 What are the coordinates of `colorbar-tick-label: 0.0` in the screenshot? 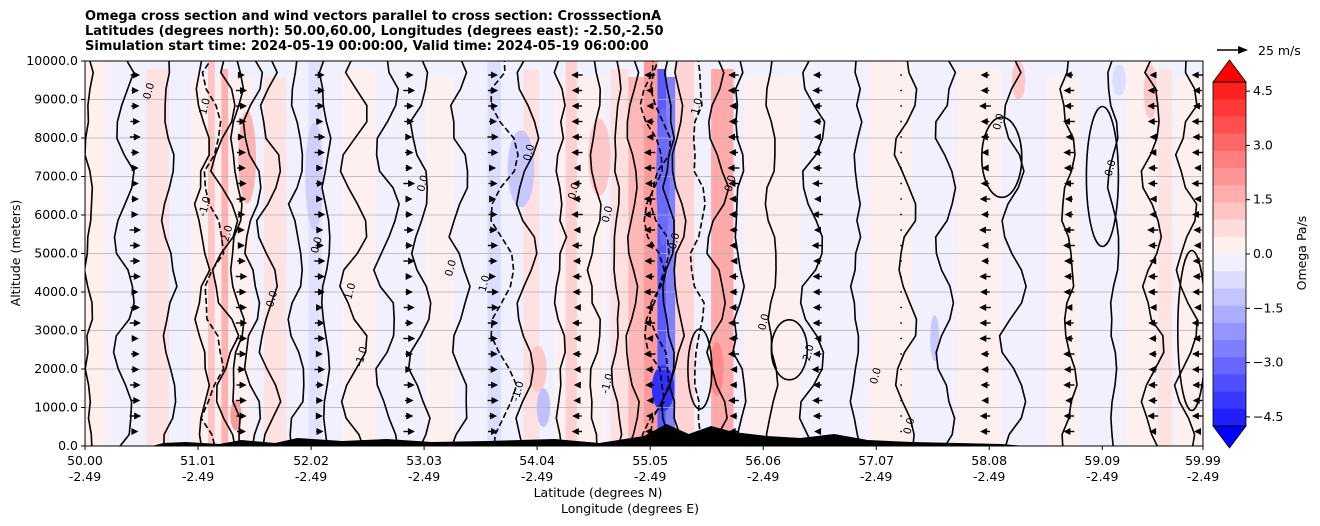 It's located at (1263, 253).